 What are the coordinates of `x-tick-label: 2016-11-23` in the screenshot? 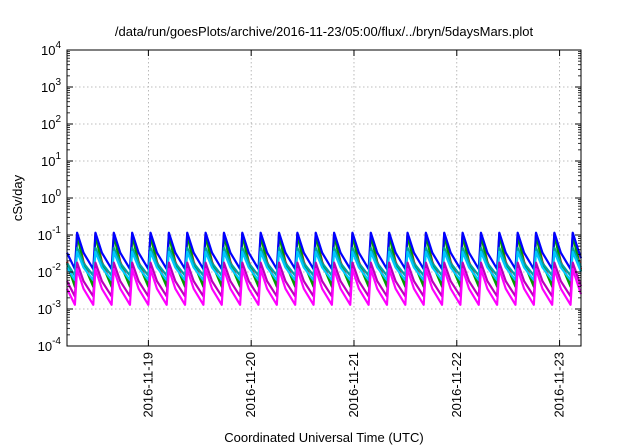 It's located at (559, 385).